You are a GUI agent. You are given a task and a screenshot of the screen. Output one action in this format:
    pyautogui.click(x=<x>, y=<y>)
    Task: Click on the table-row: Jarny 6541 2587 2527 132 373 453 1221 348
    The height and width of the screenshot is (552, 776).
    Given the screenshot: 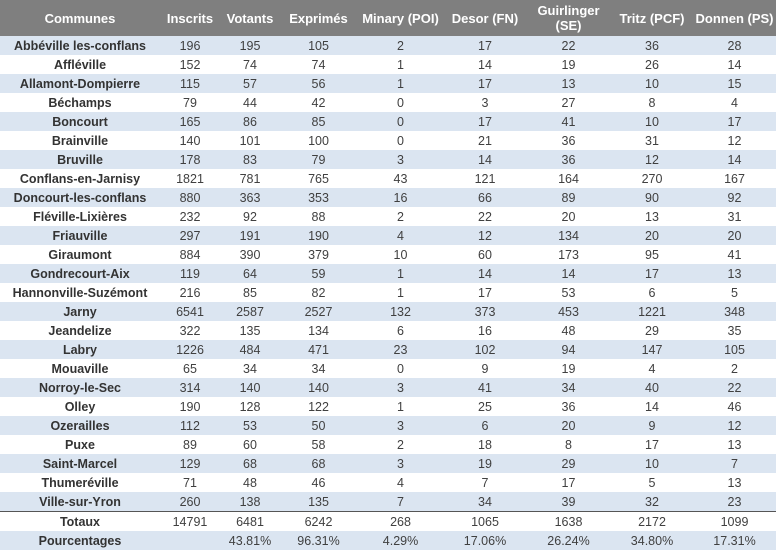 What is the action you would take?
    pyautogui.click(x=388, y=311)
    